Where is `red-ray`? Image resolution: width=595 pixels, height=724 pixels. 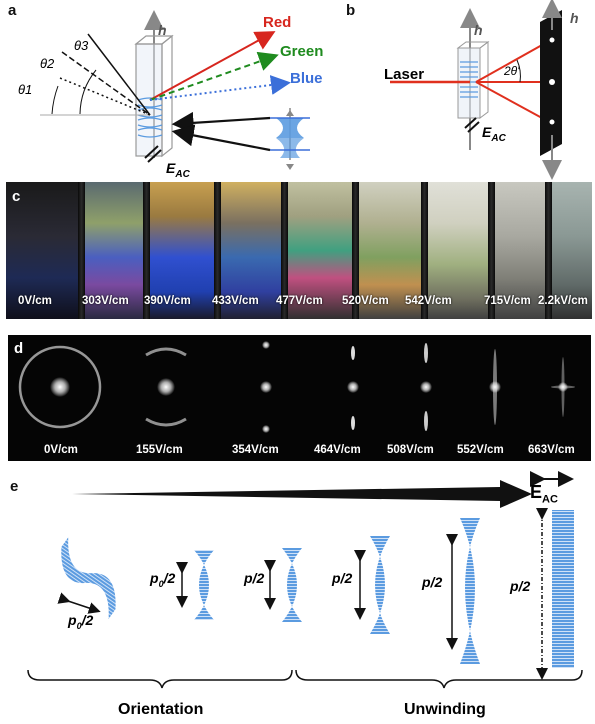 red-ray is located at coordinates (212, 66).